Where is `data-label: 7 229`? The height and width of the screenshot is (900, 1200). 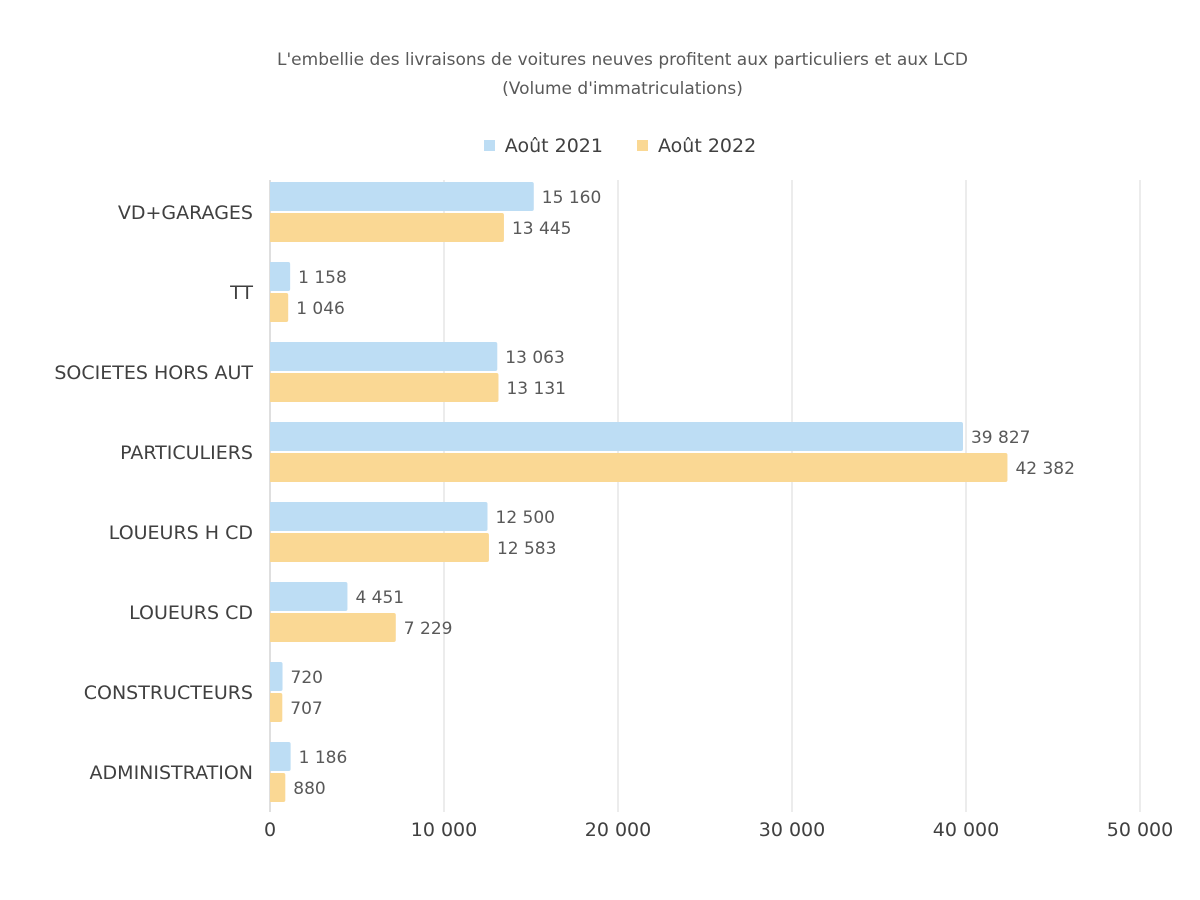
data-label: 7 229 is located at coordinates (428, 629).